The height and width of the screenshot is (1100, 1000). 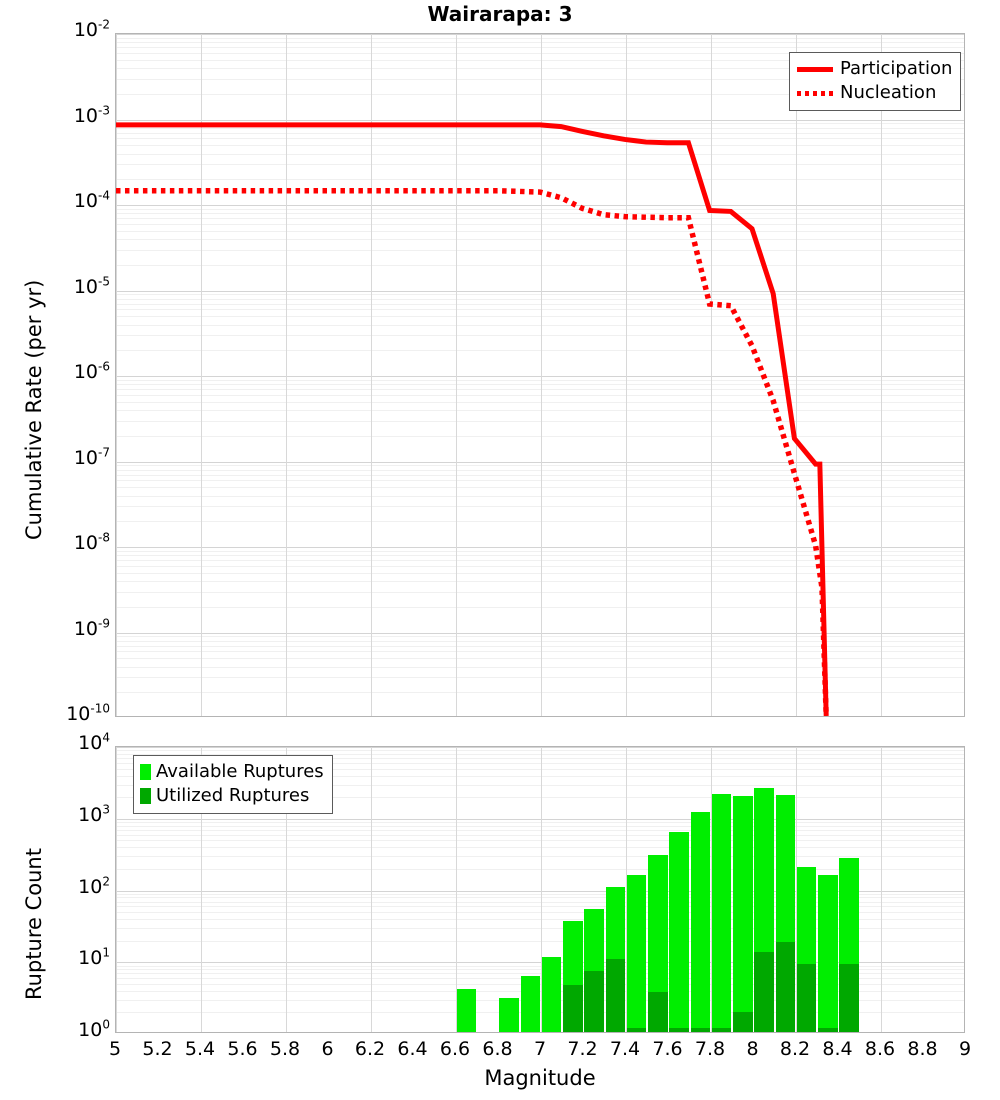 I want to click on x-tick: 8, so click(x=752, y=1049).